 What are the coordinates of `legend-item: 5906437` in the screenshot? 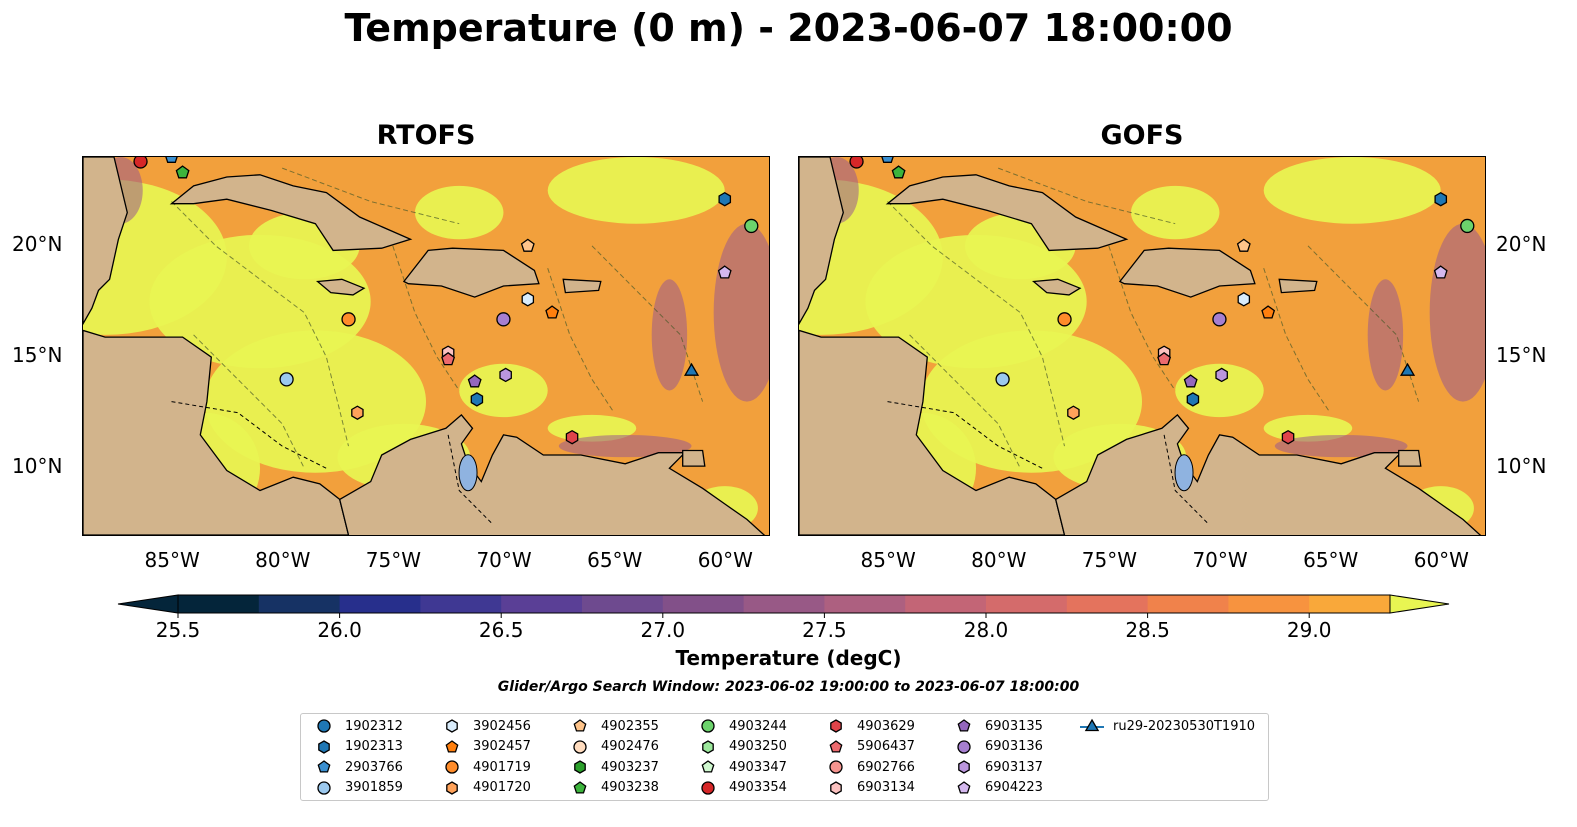 It's located at (869, 747).